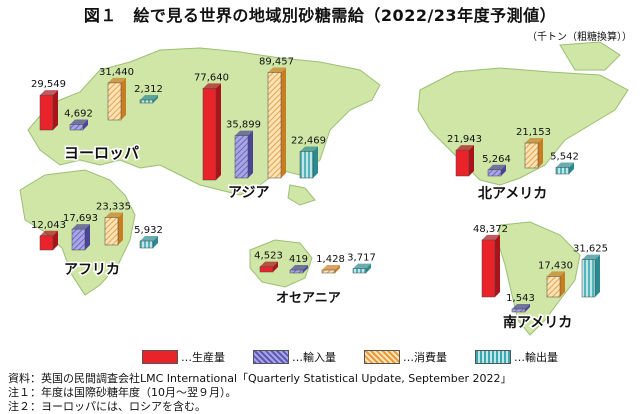 The width and height of the screenshot is (640, 414). What do you see at coordinates (320, 15) in the screenshot?
I see `chart-title: 図１ 絵で見る世界の地域別砂糖需給（2022/23年度予測値）` at bounding box center [320, 15].